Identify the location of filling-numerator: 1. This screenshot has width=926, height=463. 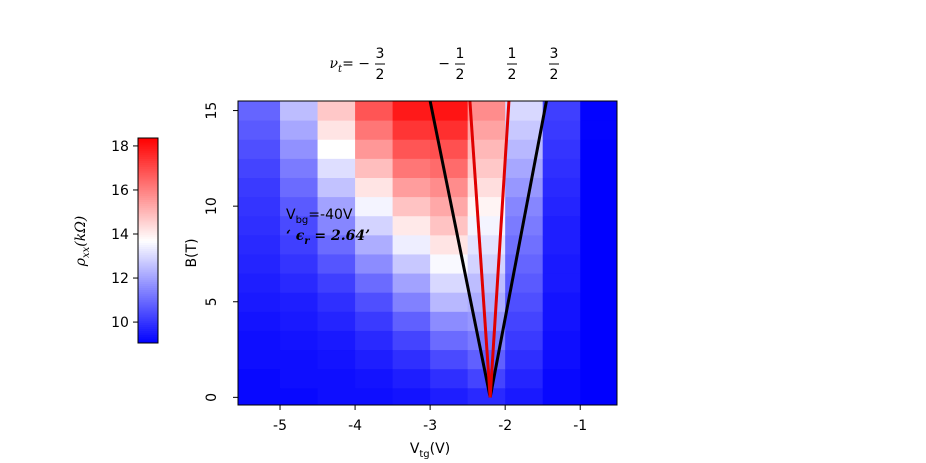
(460, 54).